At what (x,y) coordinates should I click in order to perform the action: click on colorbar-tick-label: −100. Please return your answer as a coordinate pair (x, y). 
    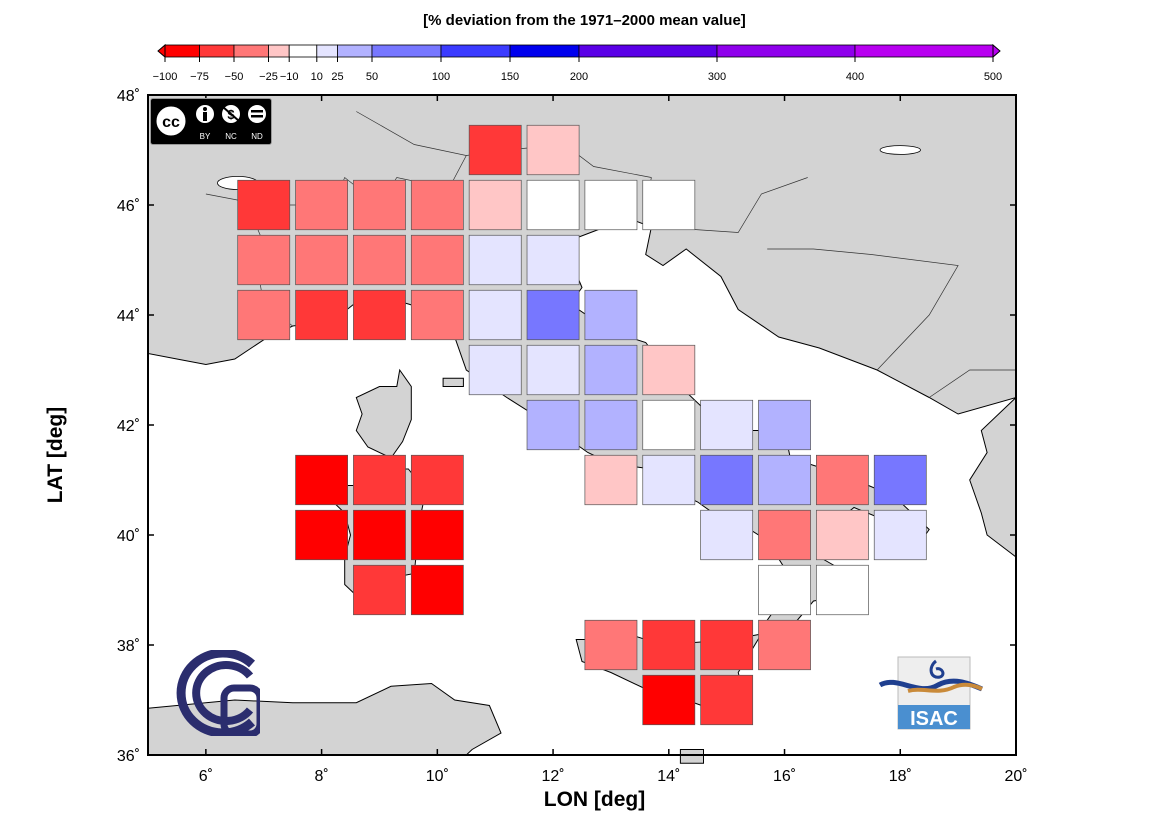
    Looking at the image, I should click on (165, 77).